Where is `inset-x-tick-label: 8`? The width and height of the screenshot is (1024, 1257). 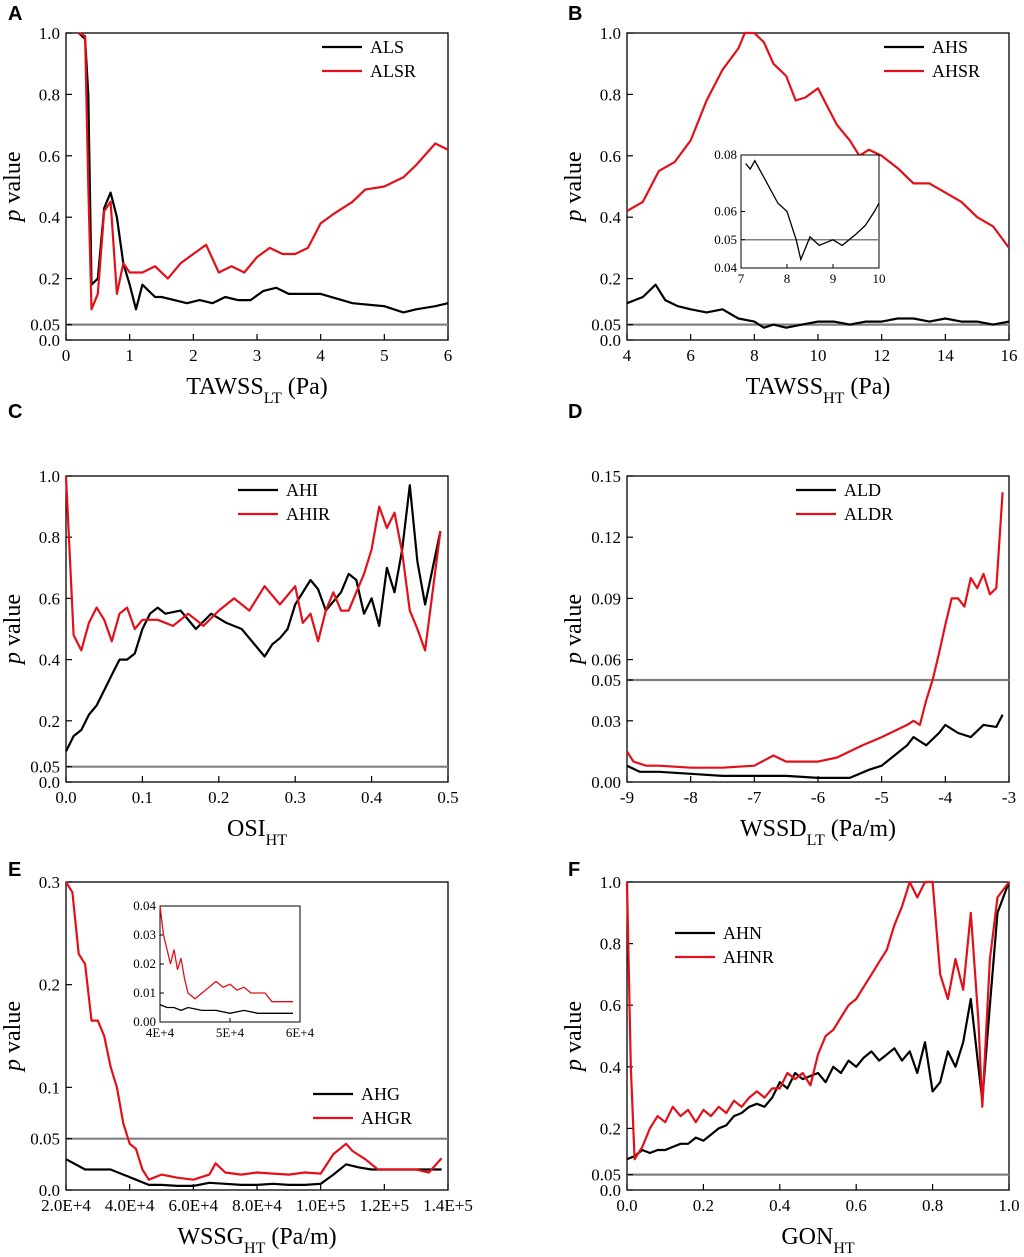
inset-x-tick-label: 8 is located at coordinates (787, 278).